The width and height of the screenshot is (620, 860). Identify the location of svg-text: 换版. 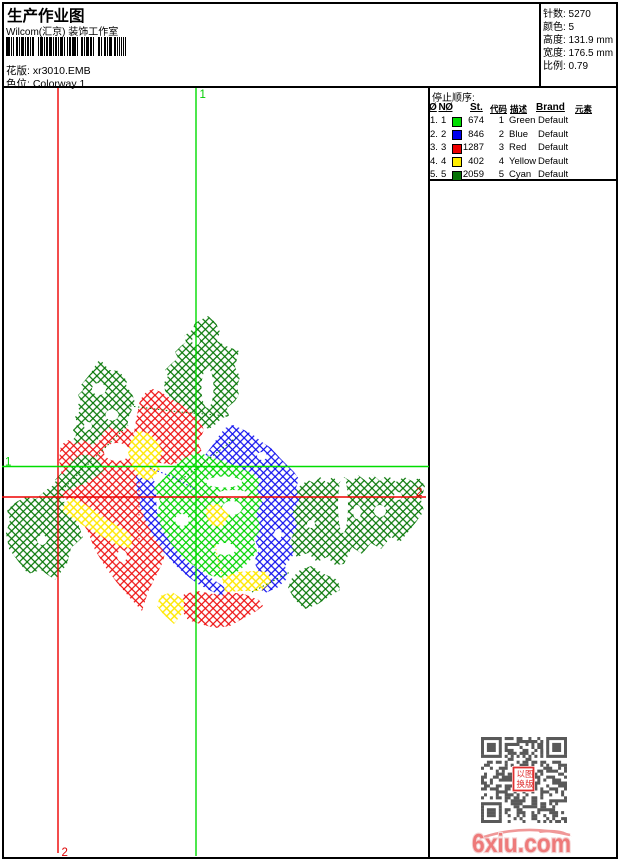
(526, 784).